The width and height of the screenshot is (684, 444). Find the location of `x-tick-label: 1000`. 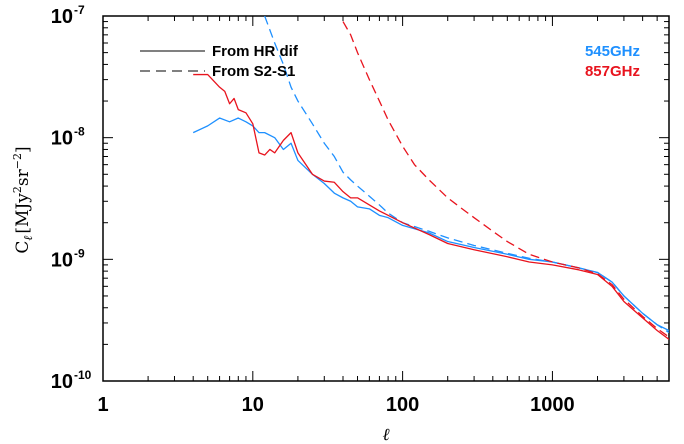

x-tick-label: 1000 is located at coordinates (552, 405).